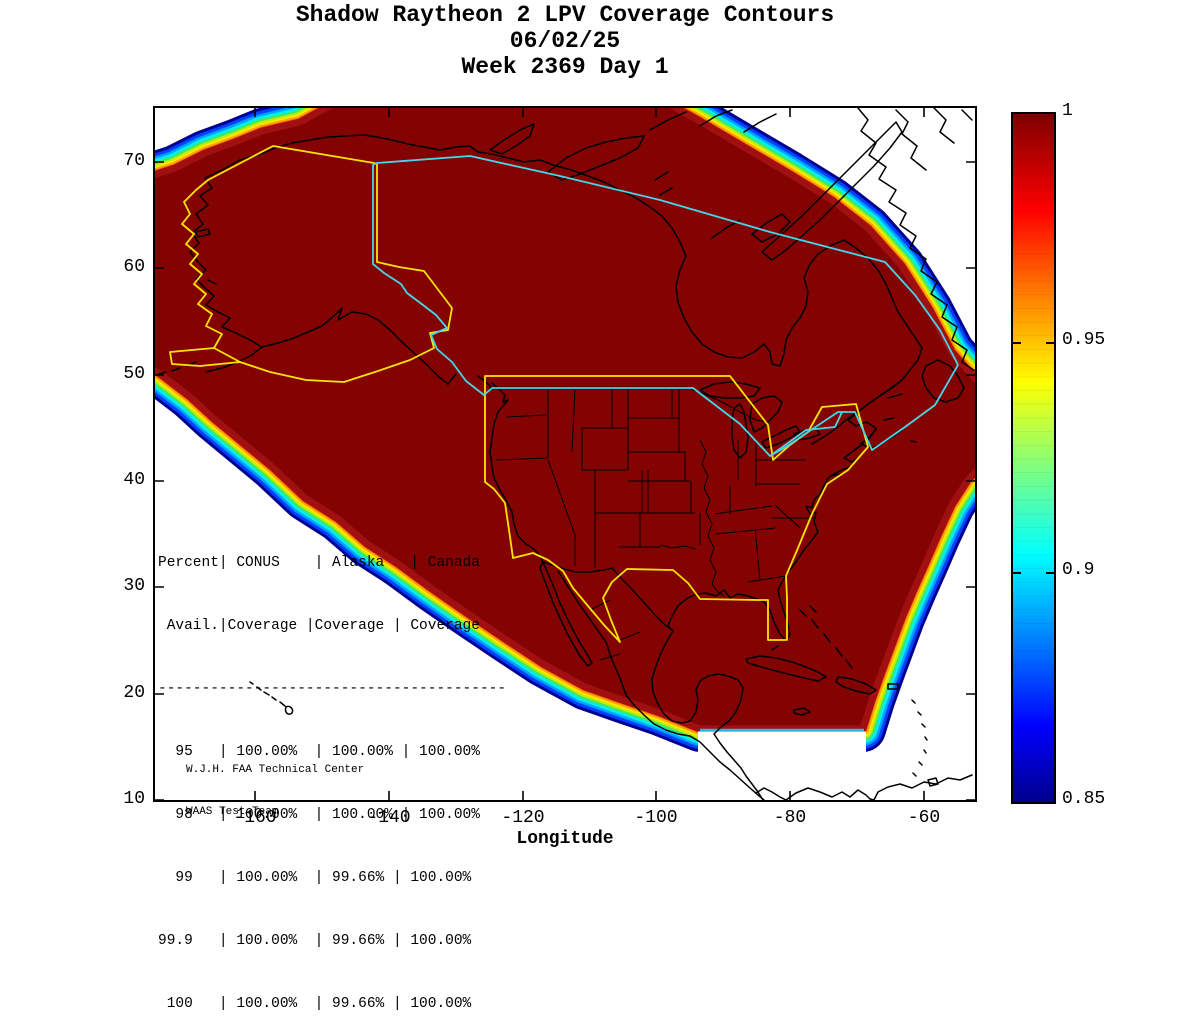 This screenshot has height=1036, width=1200. I want to click on x-axis-label: Longitude, so click(565, 839).